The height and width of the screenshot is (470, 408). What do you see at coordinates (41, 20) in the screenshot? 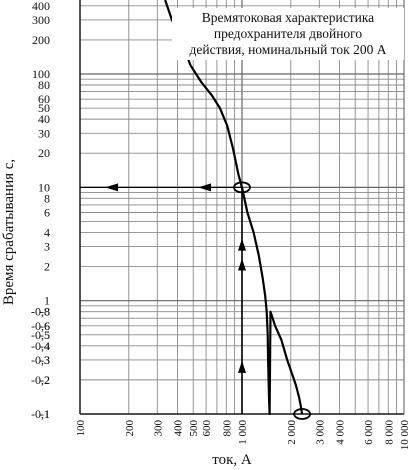
I see `y-tick-label: 300` at bounding box center [41, 20].